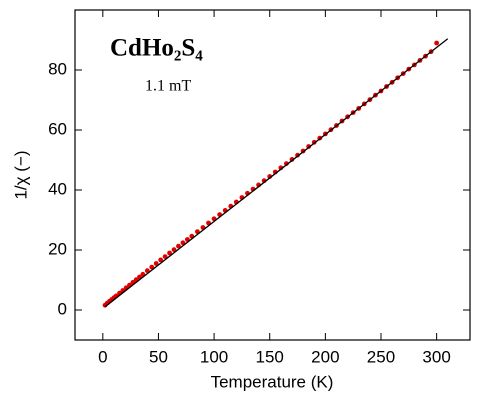 The image size is (492, 399). I want to click on y-tick-label: 40, so click(57, 188).